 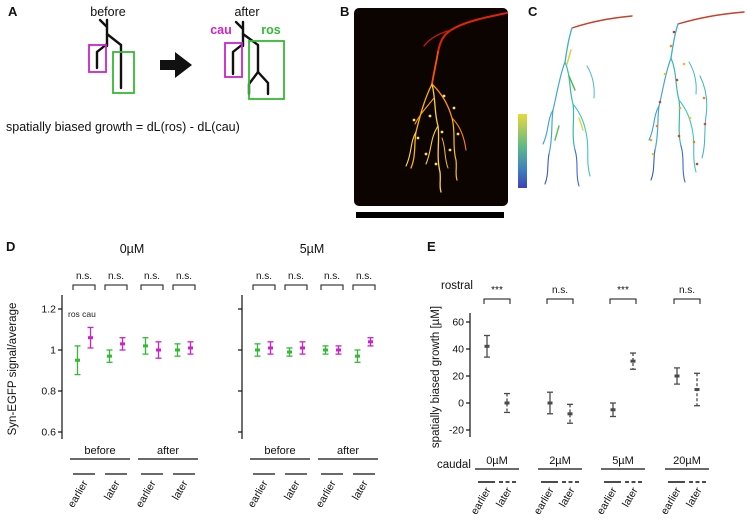 What do you see at coordinates (497, 461) in the screenshot?
I see `concentration-label: 0µM` at bounding box center [497, 461].